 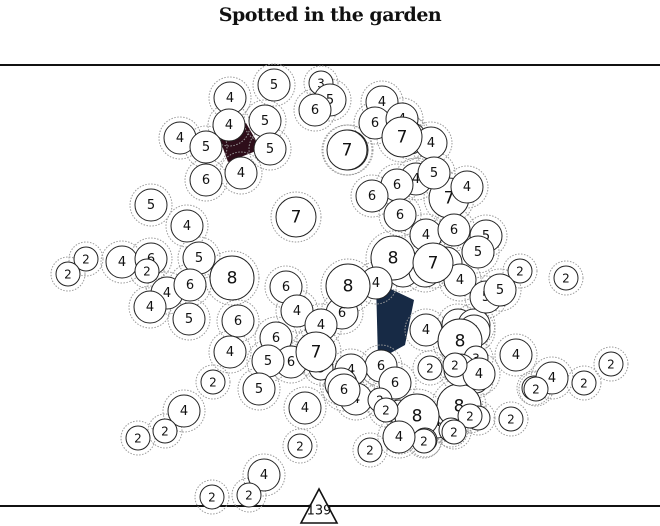 What do you see at coordinates (330, 15) in the screenshot?
I see `chart-title: Spotted in the garden` at bounding box center [330, 15].